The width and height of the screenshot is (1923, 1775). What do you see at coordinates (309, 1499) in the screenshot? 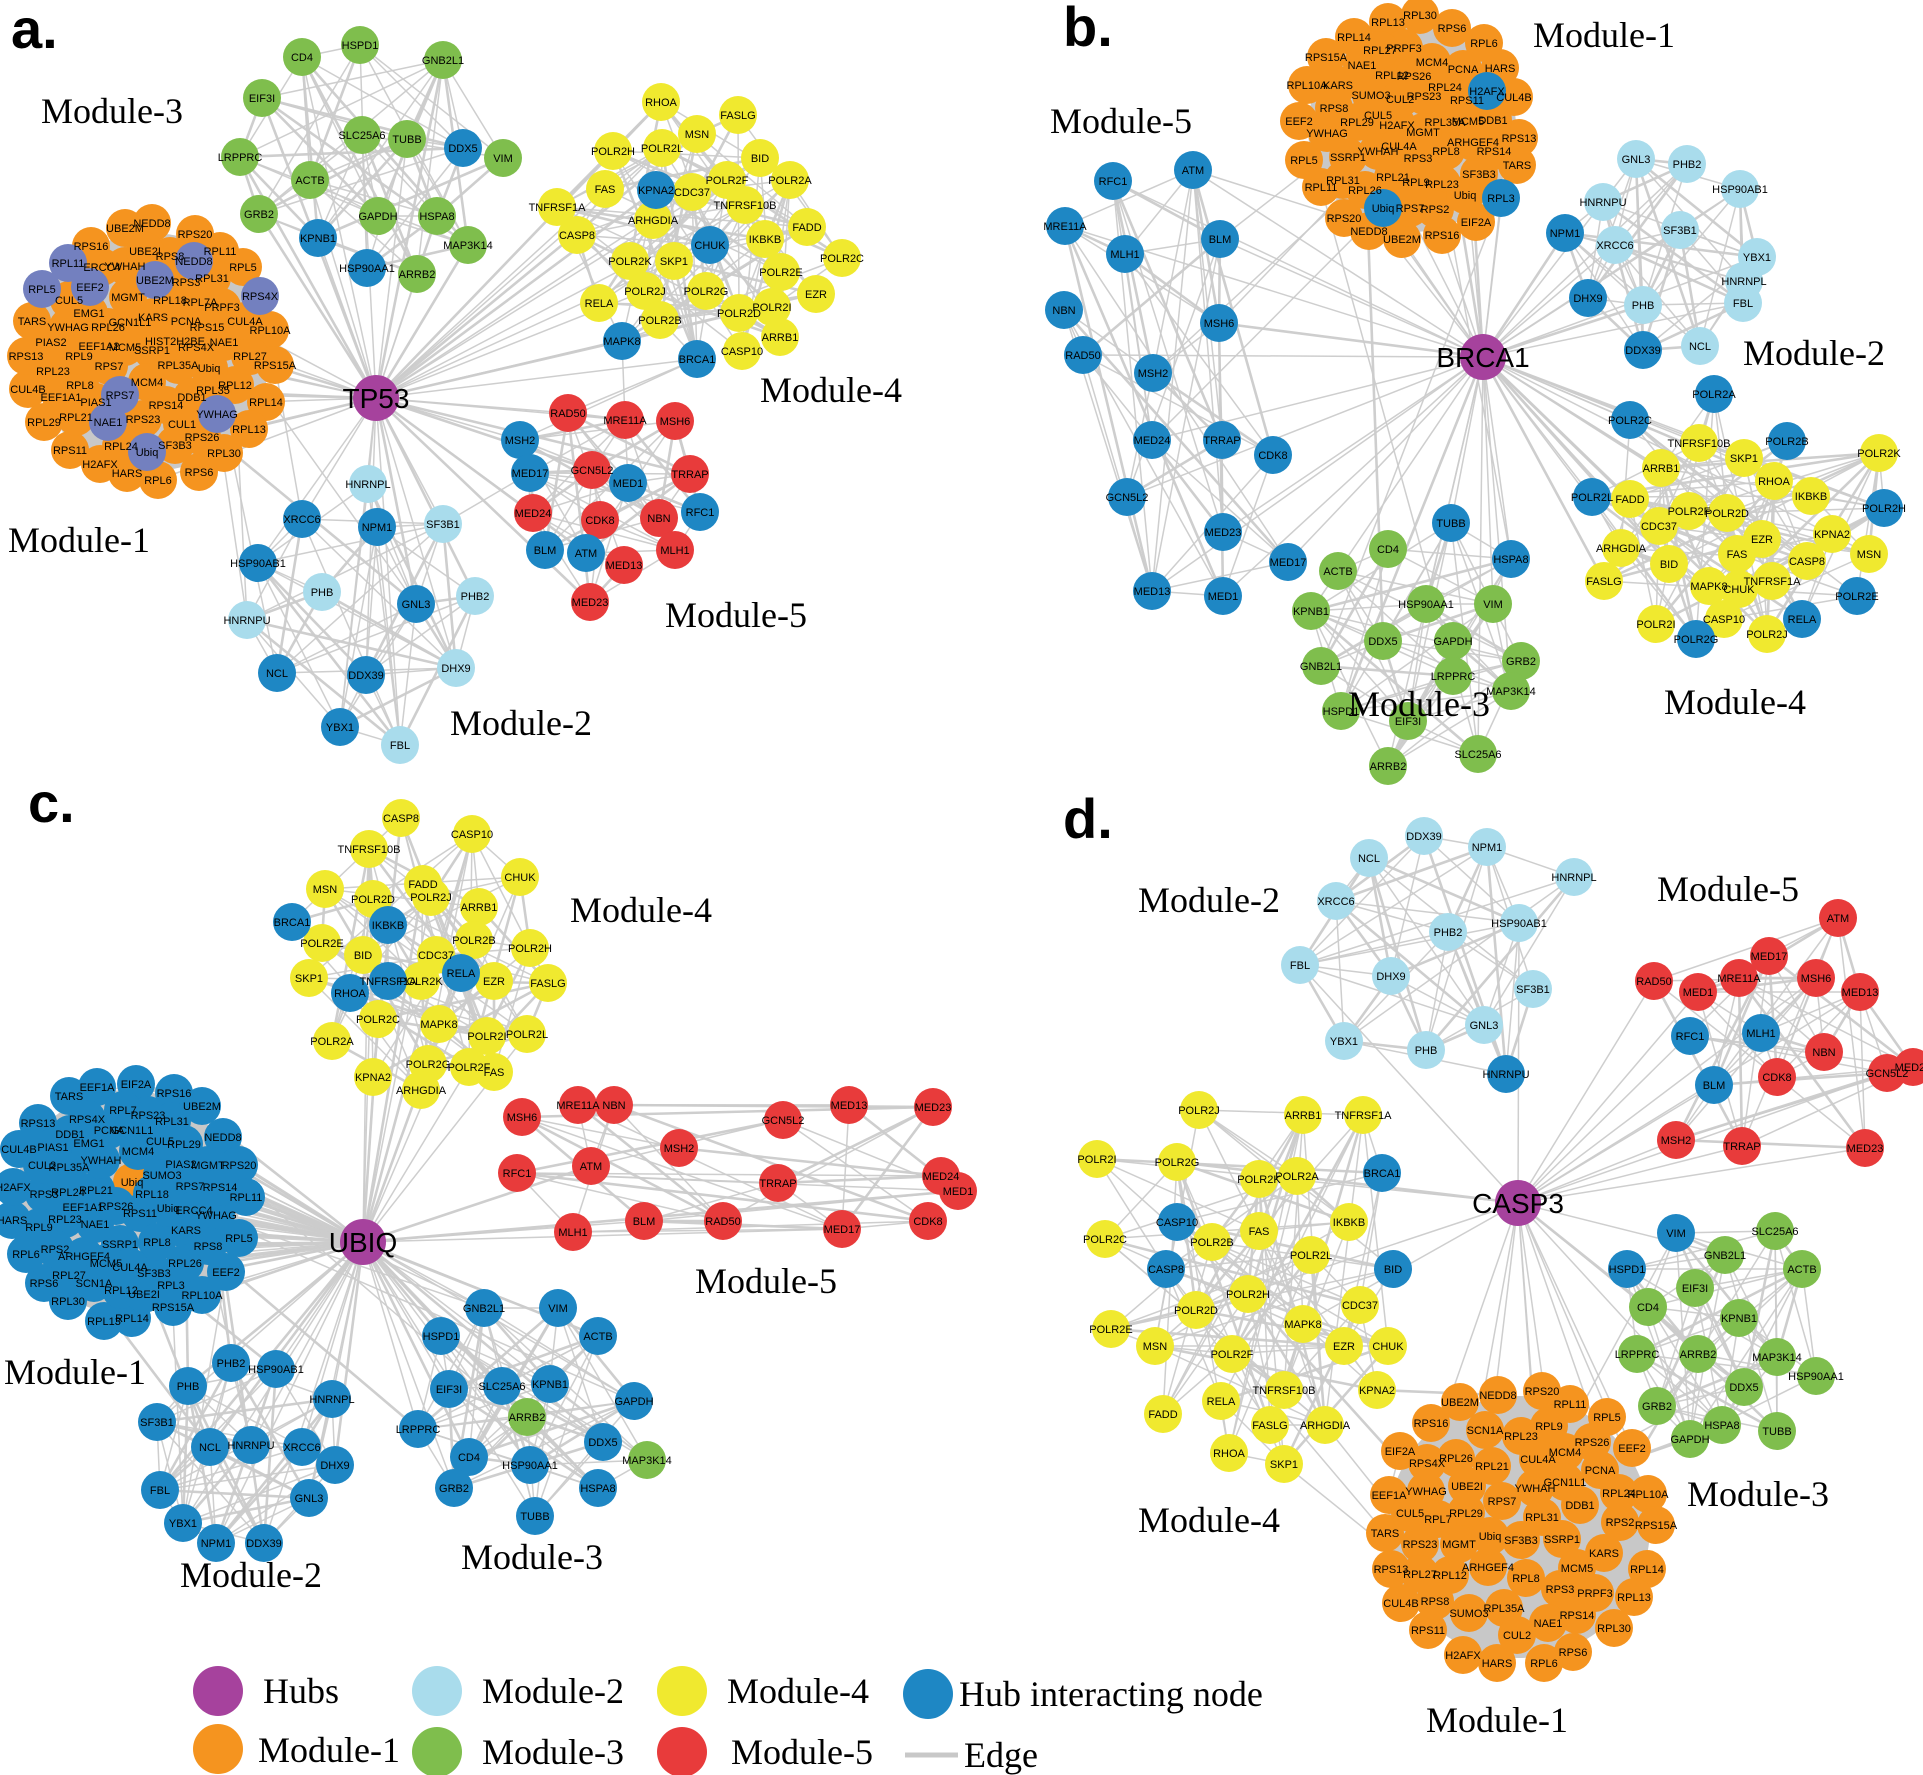
I see `svg-text: GNL3` at bounding box center [309, 1499].